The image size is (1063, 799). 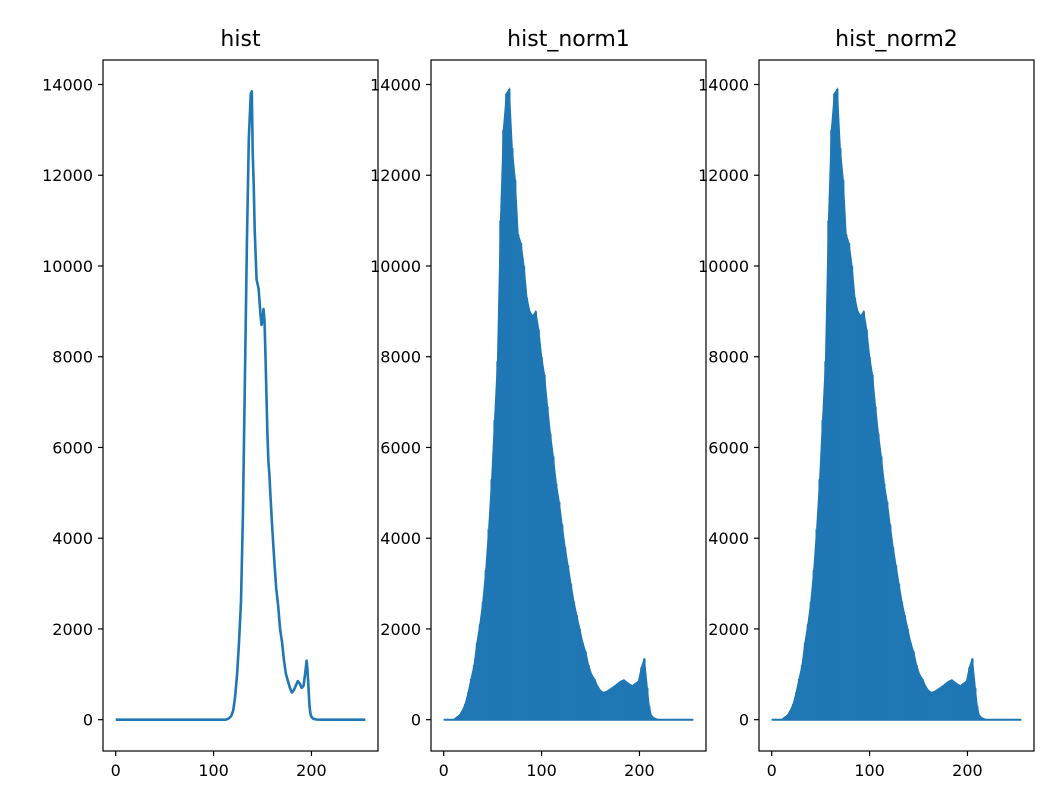 I want to click on subplot-title: hist, so click(x=240, y=39).